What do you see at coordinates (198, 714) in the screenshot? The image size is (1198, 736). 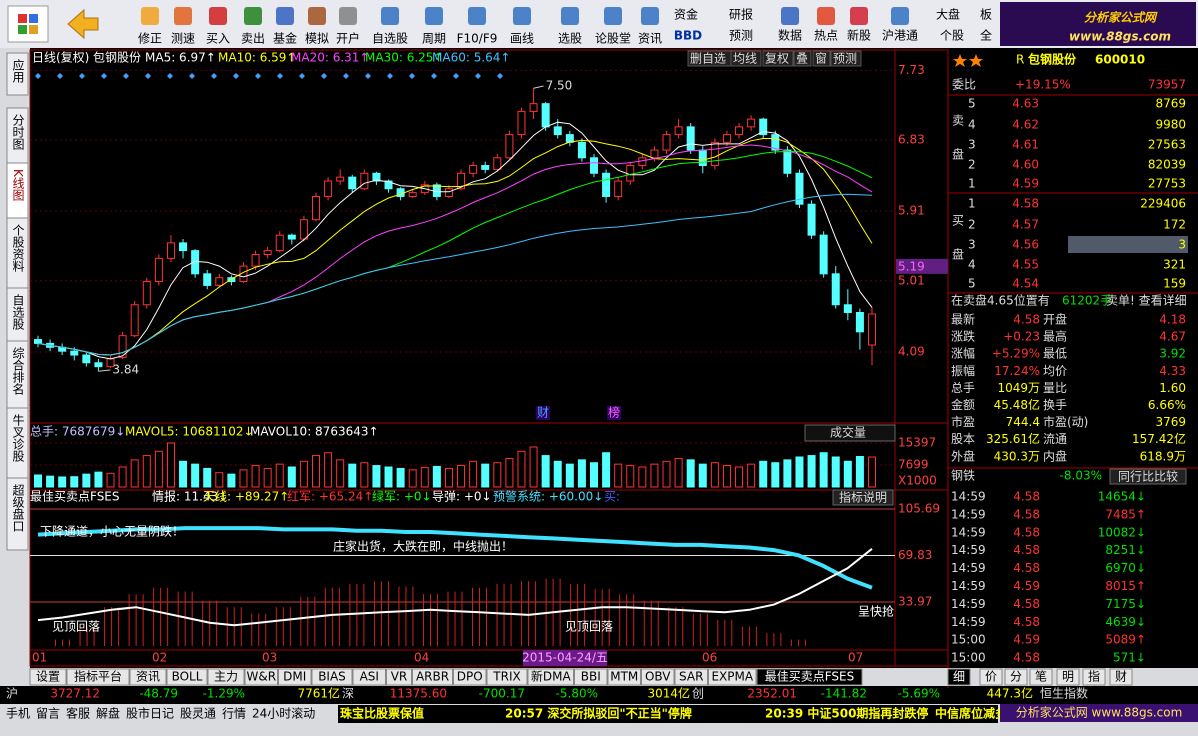 I see `ticker-link: 股灵通` at bounding box center [198, 714].